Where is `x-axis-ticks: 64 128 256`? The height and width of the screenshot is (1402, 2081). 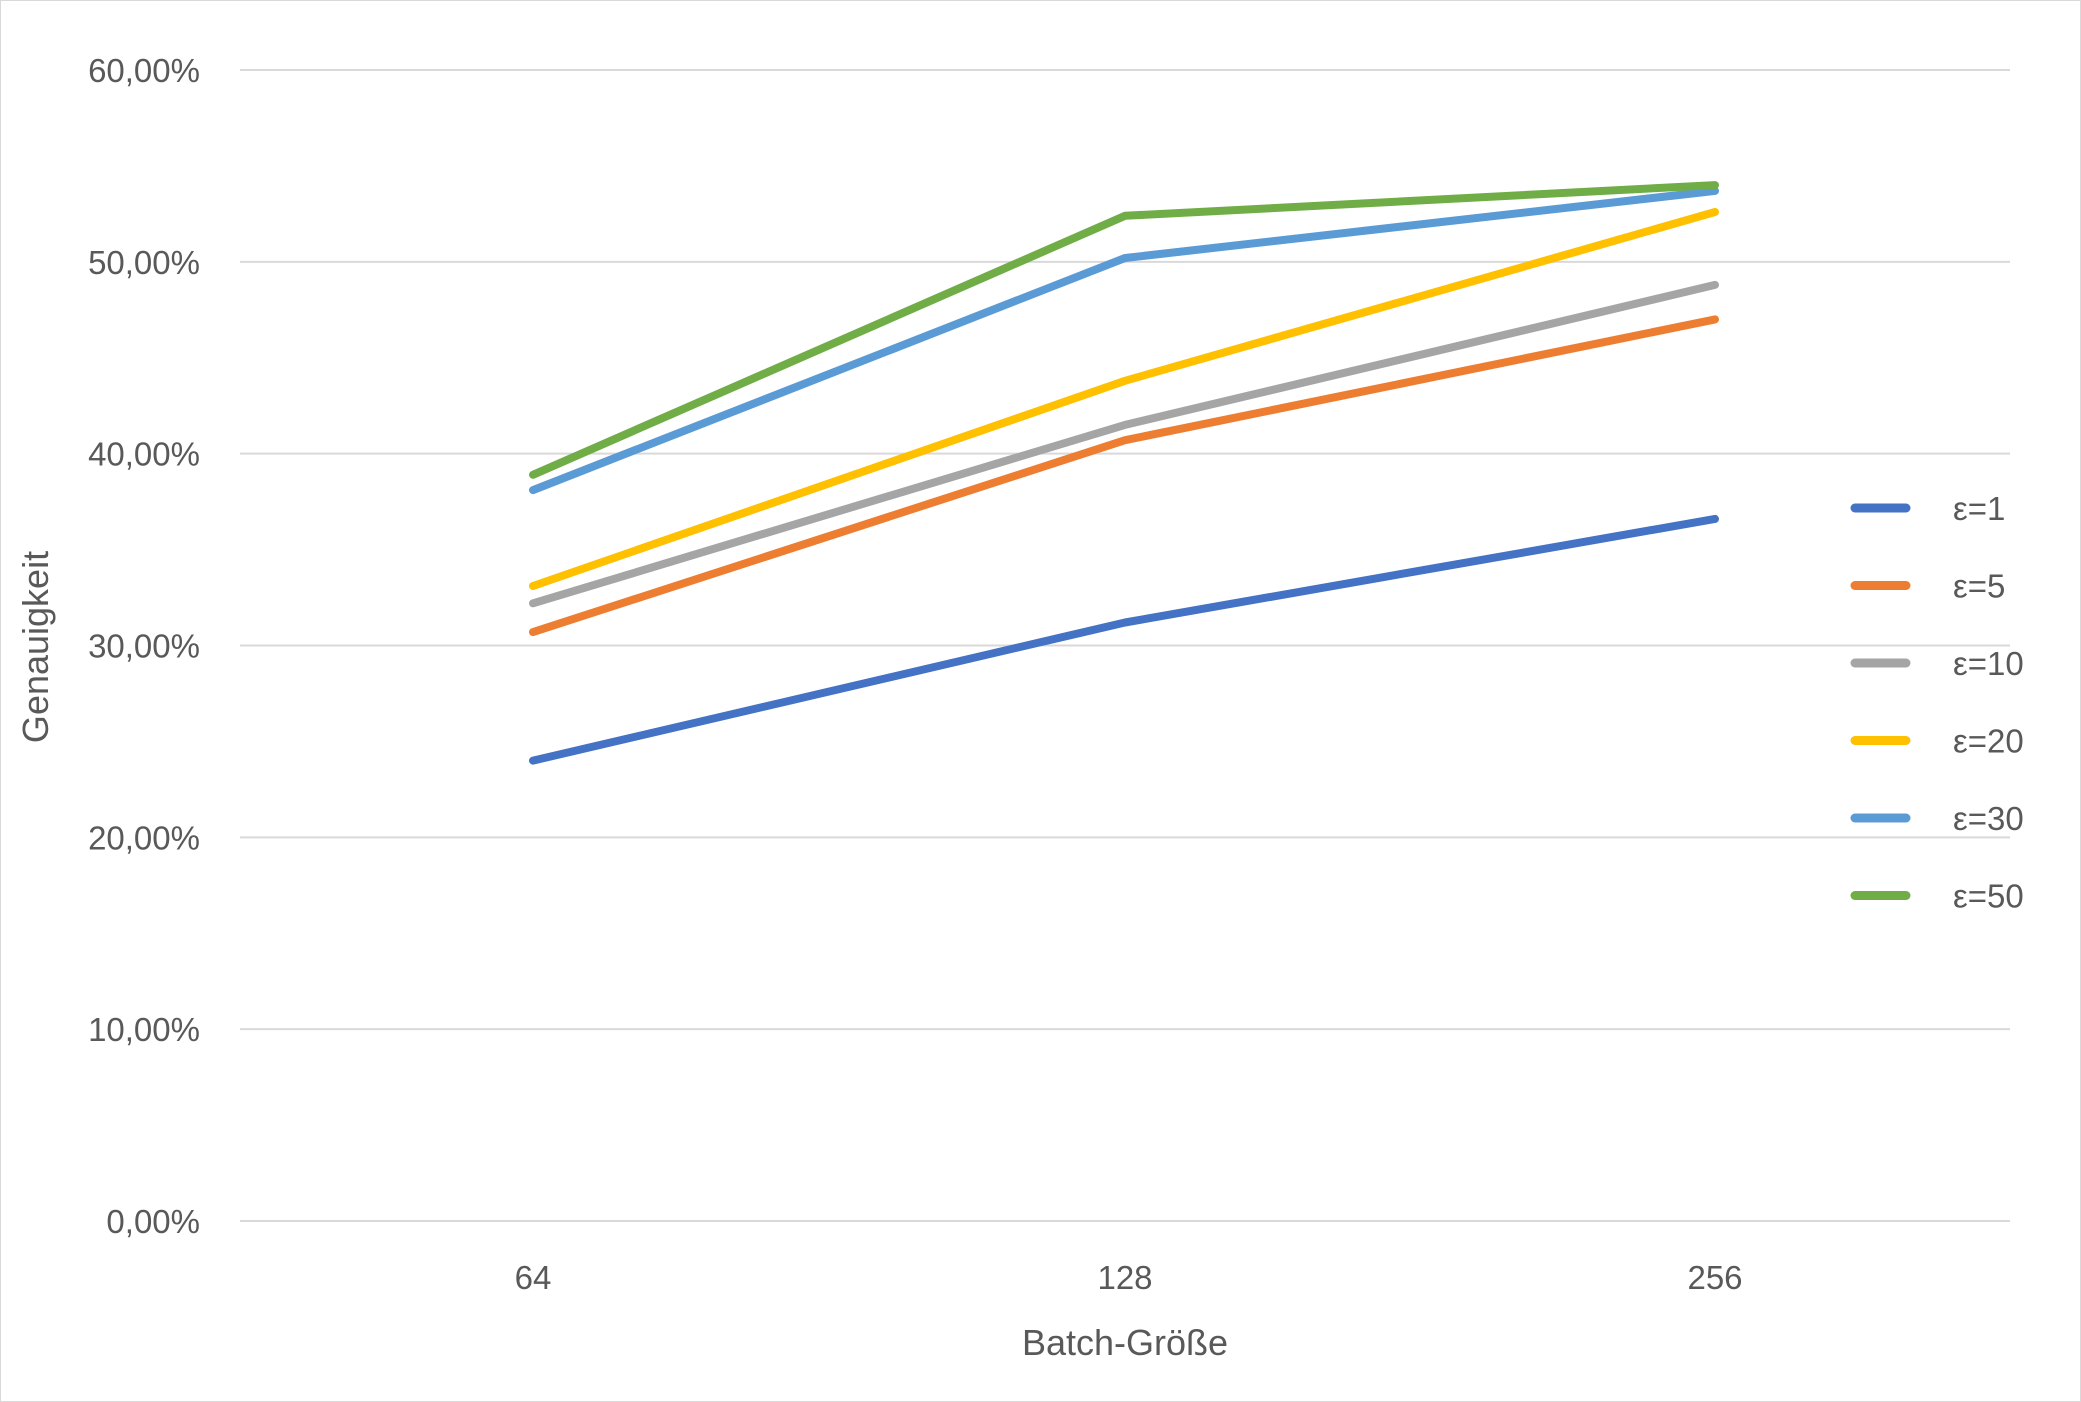 x-axis-ticks: 64 128 256 is located at coordinates (1129, 1277).